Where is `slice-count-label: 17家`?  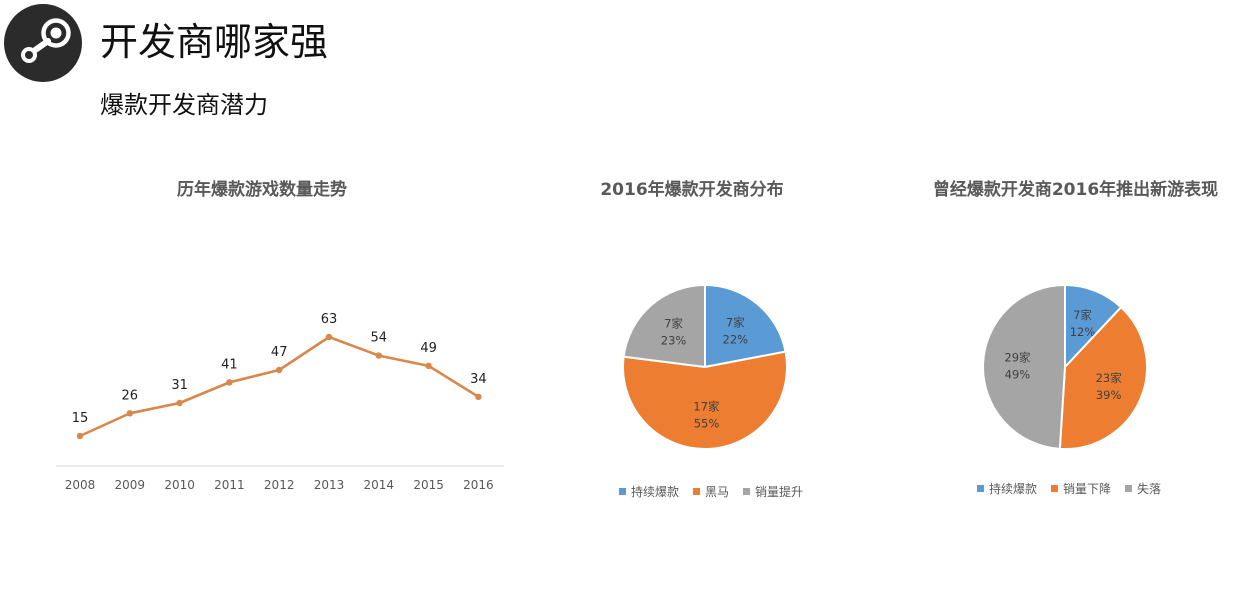 slice-count-label: 17家 is located at coordinates (706, 407).